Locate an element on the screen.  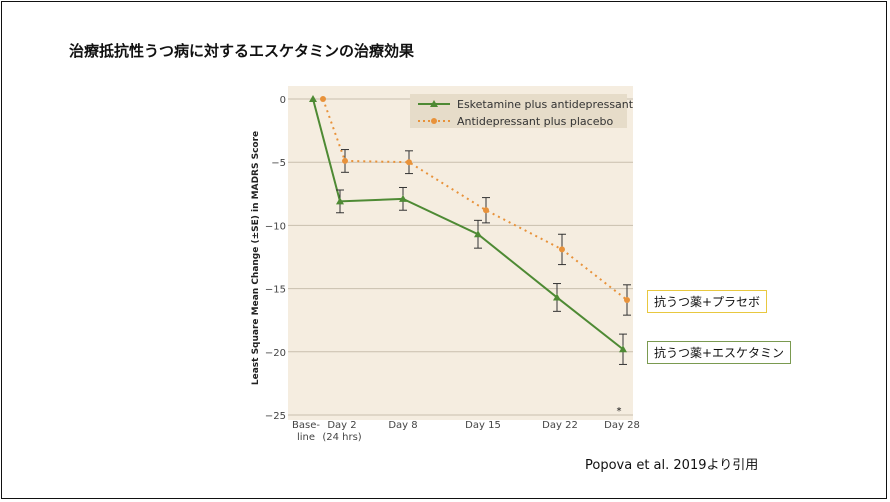
x-tick-label: Day 15 is located at coordinates (483, 425).